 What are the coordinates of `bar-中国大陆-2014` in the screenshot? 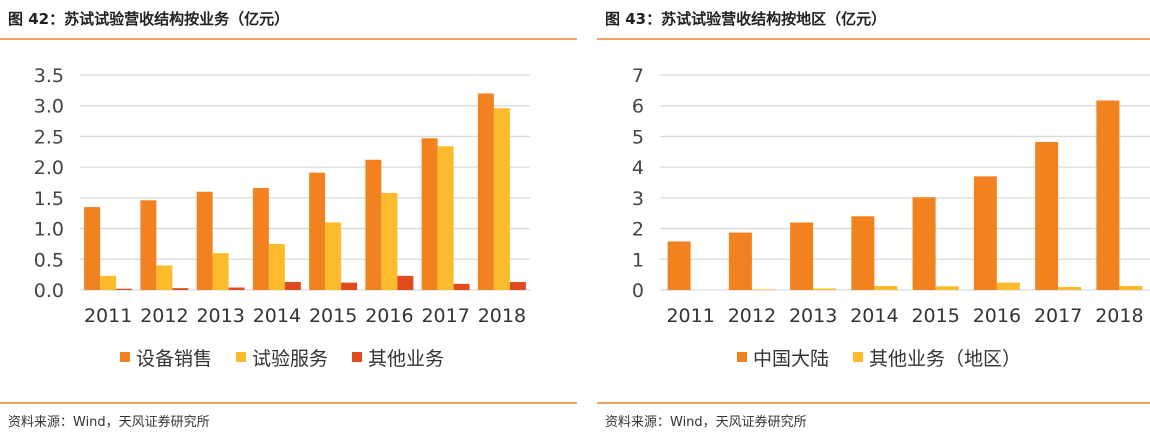 It's located at (863, 253).